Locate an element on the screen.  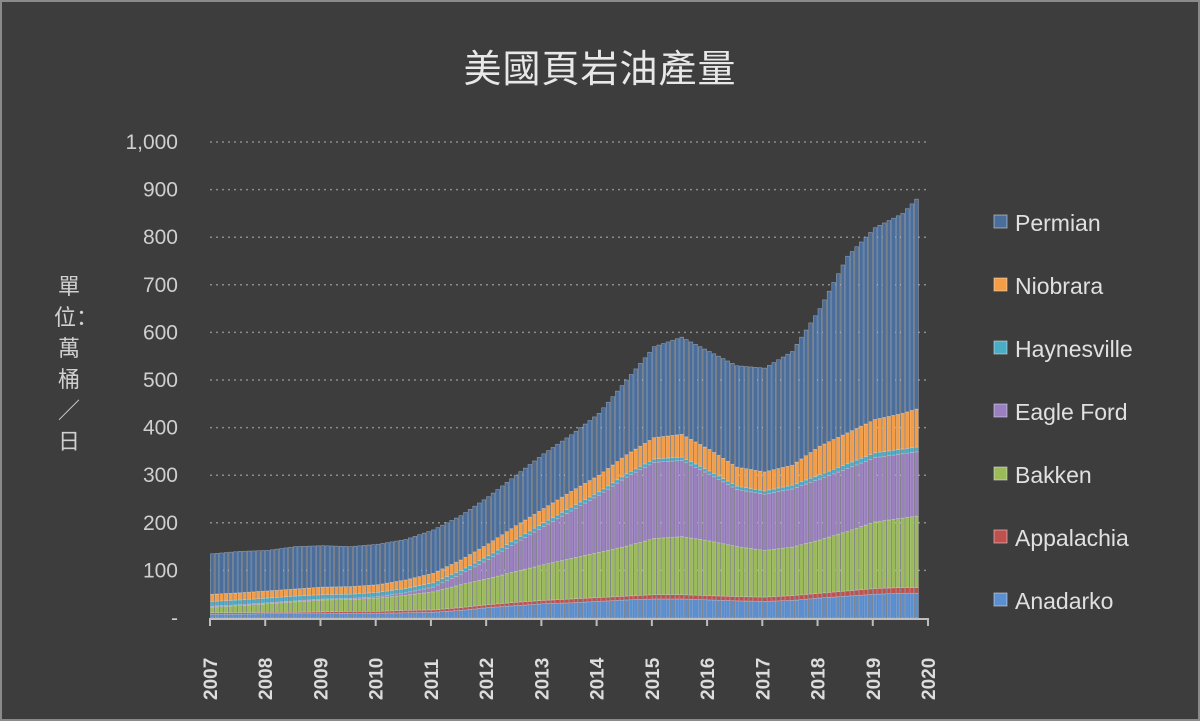
x-tick-label: 2014 is located at coordinates (598, 678).